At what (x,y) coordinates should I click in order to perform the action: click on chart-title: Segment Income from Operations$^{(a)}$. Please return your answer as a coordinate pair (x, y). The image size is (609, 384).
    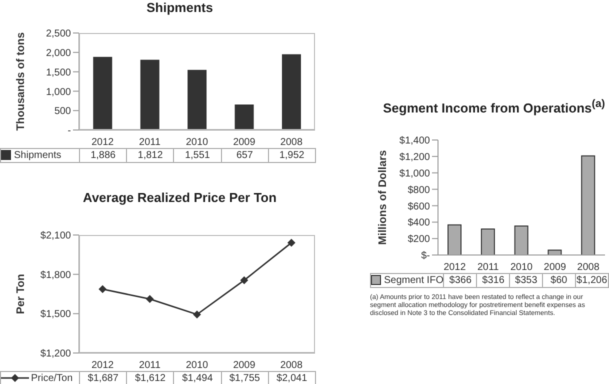
    Looking at the image, I should click on (494, 108).